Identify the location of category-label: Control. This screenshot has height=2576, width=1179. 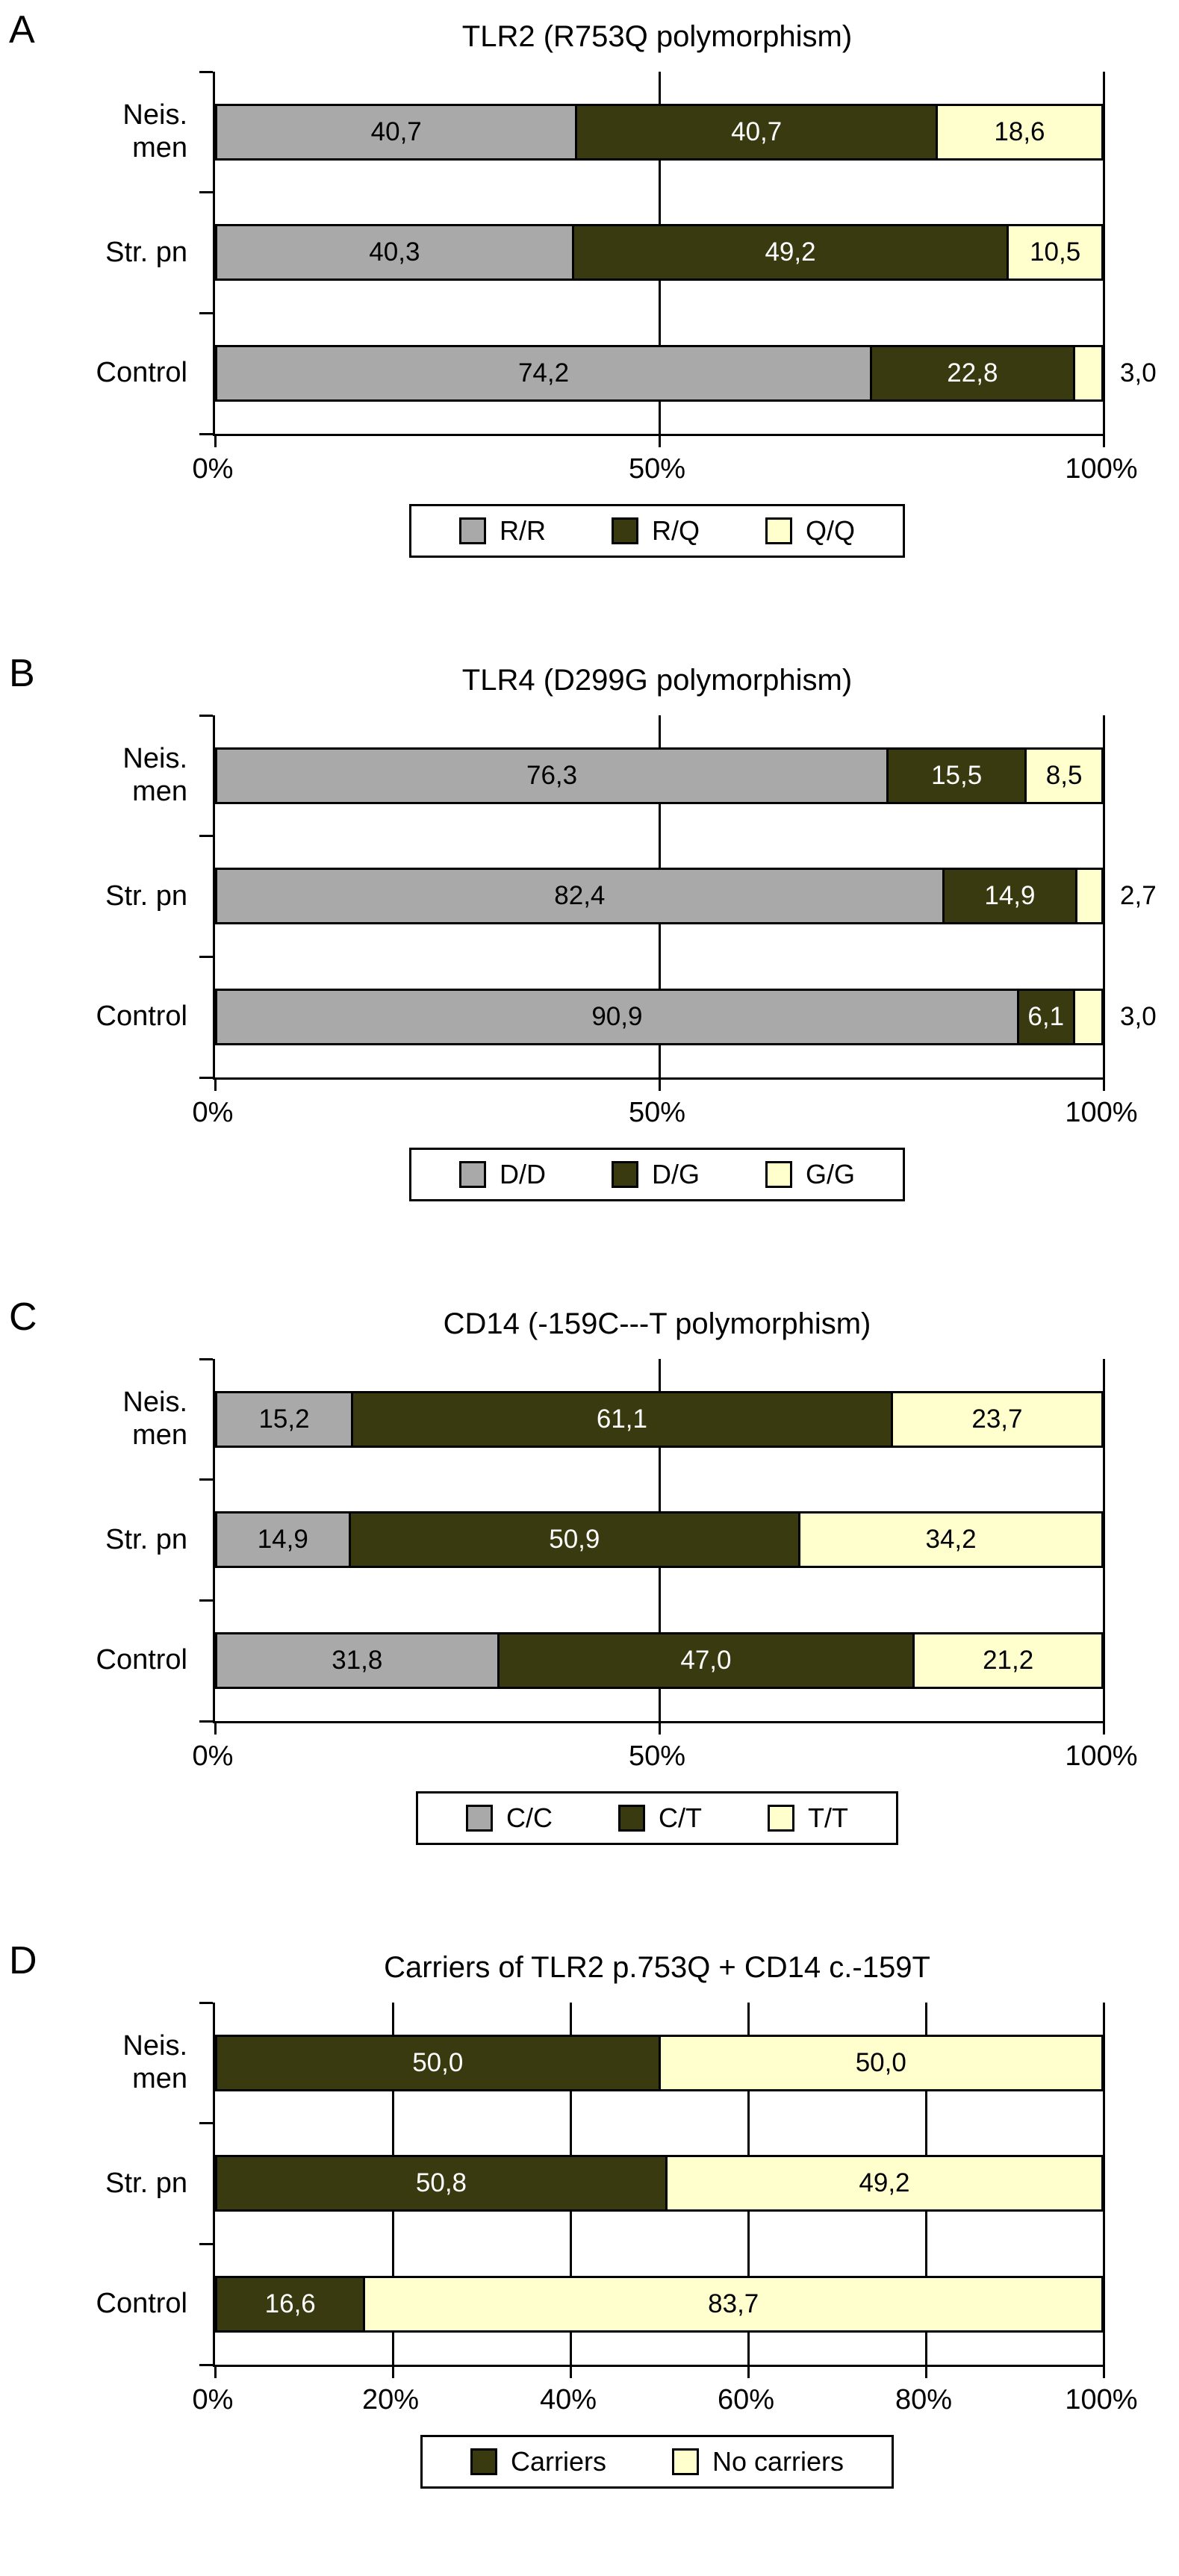
(142, 373).